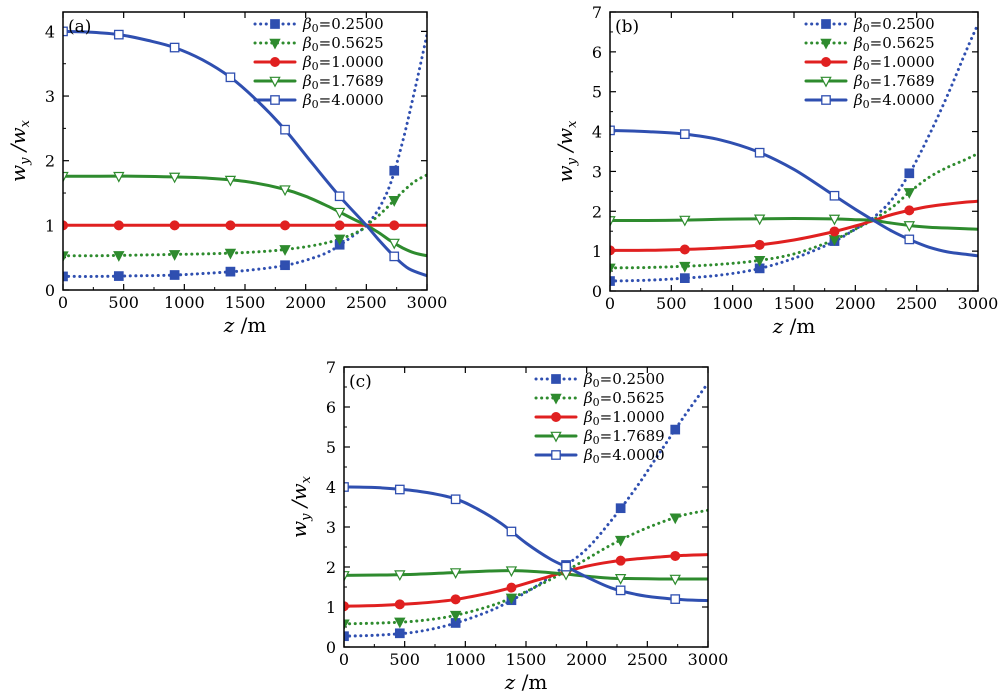 The width and height of the screenshot is (1000, 699). Describe the element at coordinates (366, 302) in the screenshot. I see `x-tick-label: 2500` at that location.